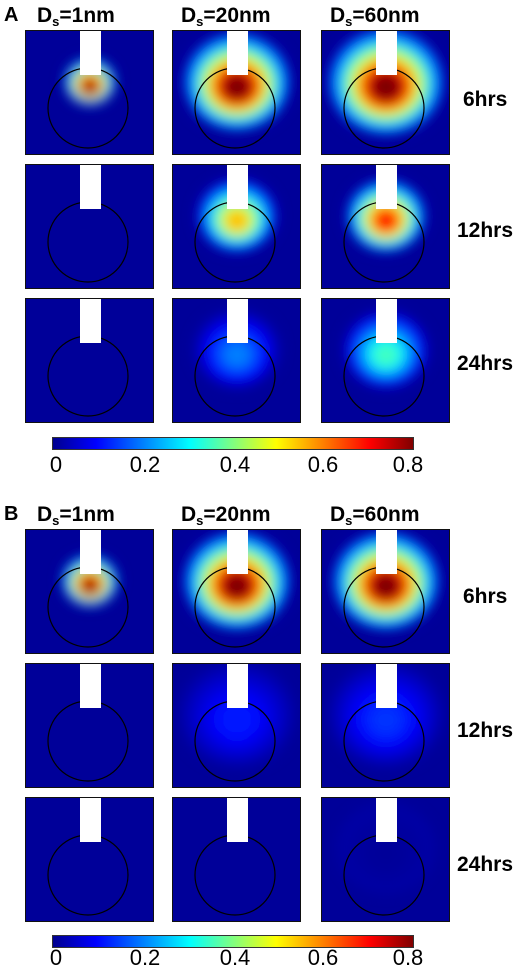 Image resolution: width=519 pixels, height=973 pixels. Describe the element at coordinates (76, 16) in the screenshot. I see `column-label-a-1: Ds=1nm` at that location.